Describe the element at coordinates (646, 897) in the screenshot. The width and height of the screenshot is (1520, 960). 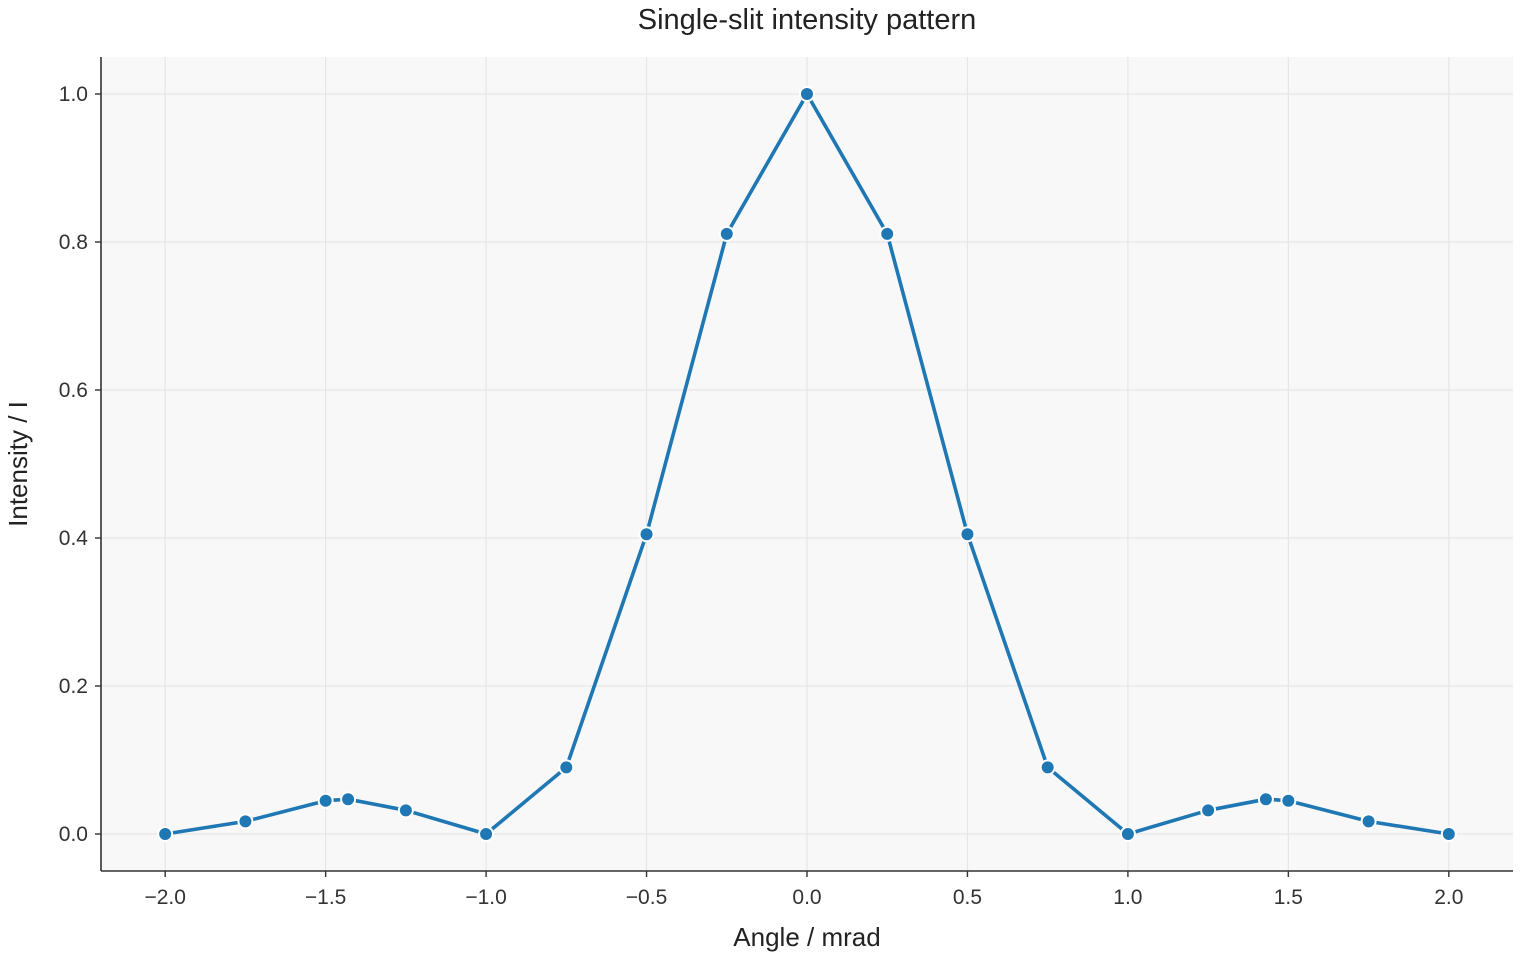
I see `x-tick-label: −0.5` at that location.